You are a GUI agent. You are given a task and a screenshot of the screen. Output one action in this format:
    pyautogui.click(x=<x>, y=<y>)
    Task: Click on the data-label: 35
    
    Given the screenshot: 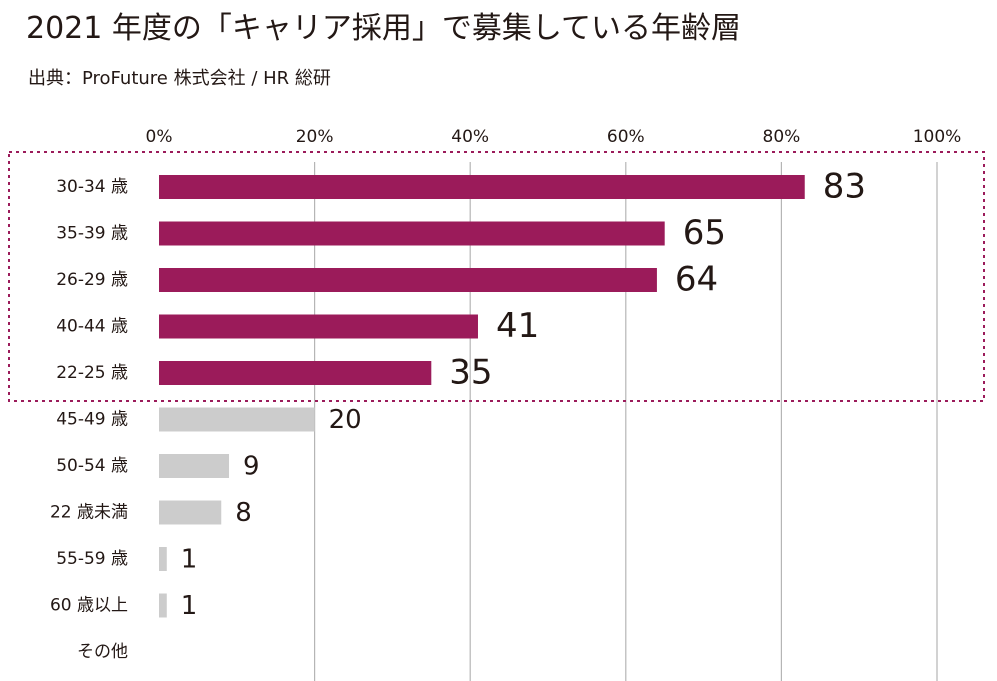 What is the action you would take?
    pyautogui.click(x=470, y=373)
    